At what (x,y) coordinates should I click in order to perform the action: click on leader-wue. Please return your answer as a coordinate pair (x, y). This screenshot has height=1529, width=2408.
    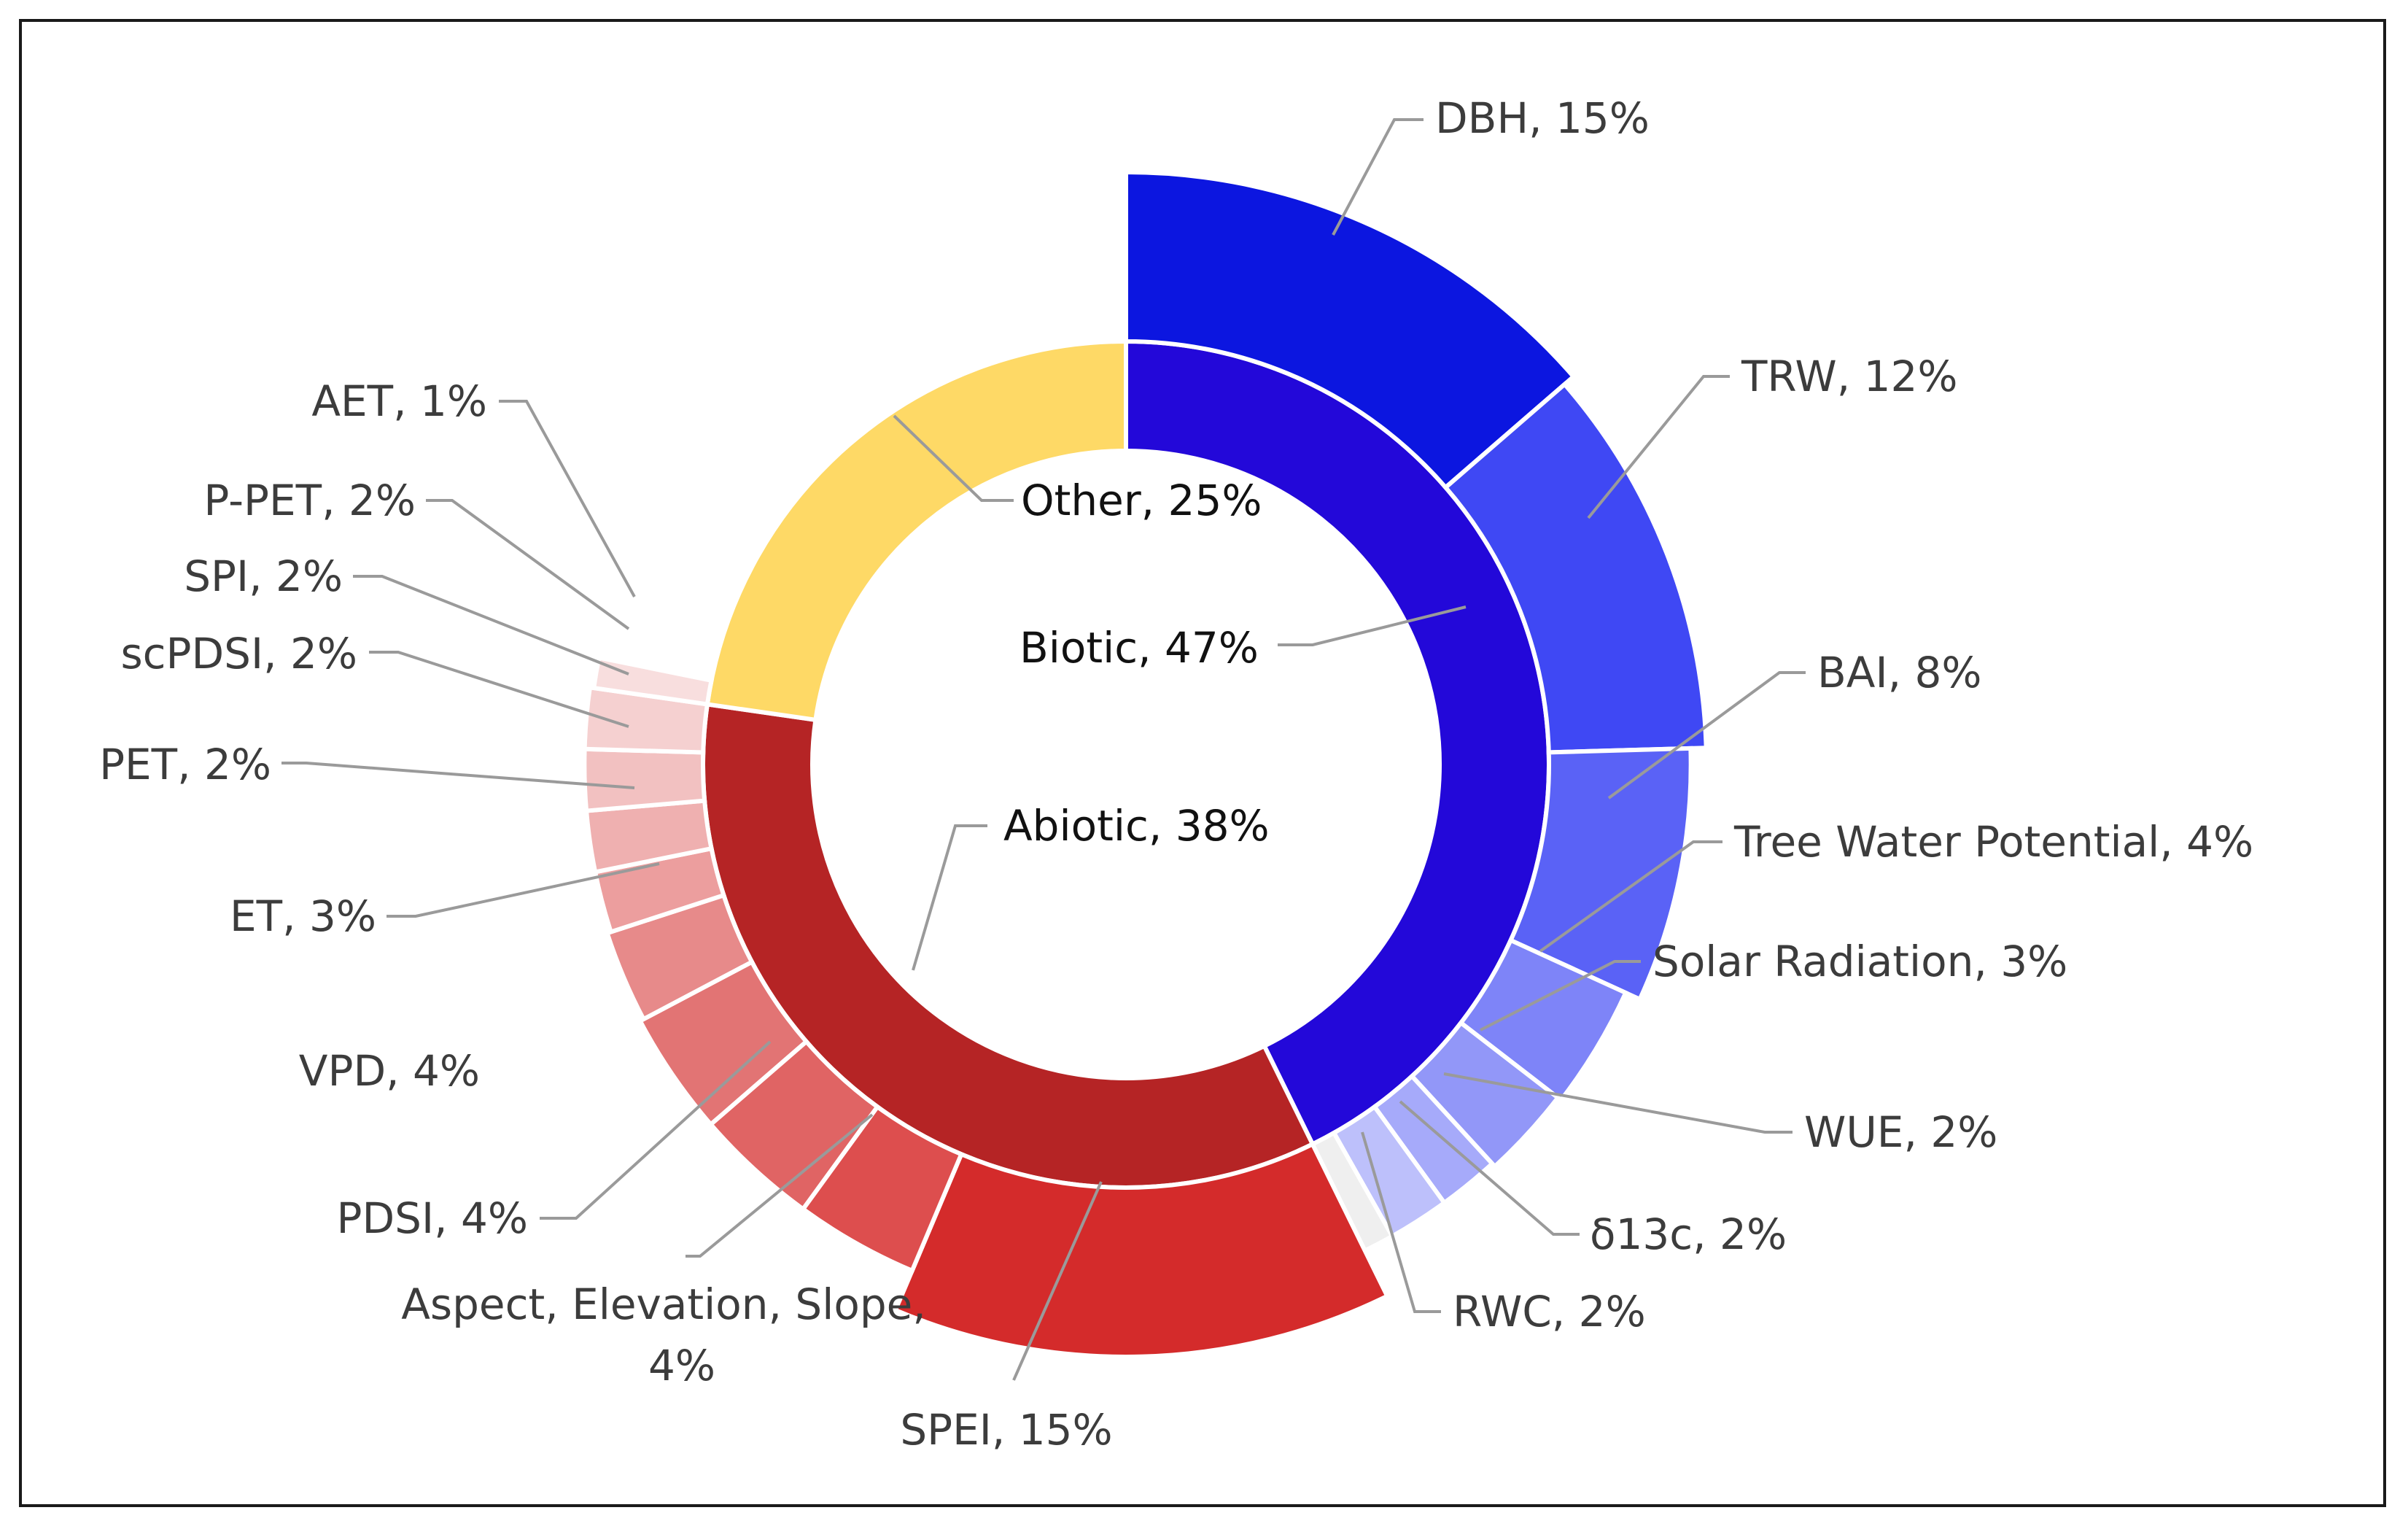
    Looking at the image, I should click on (1618, 1103).